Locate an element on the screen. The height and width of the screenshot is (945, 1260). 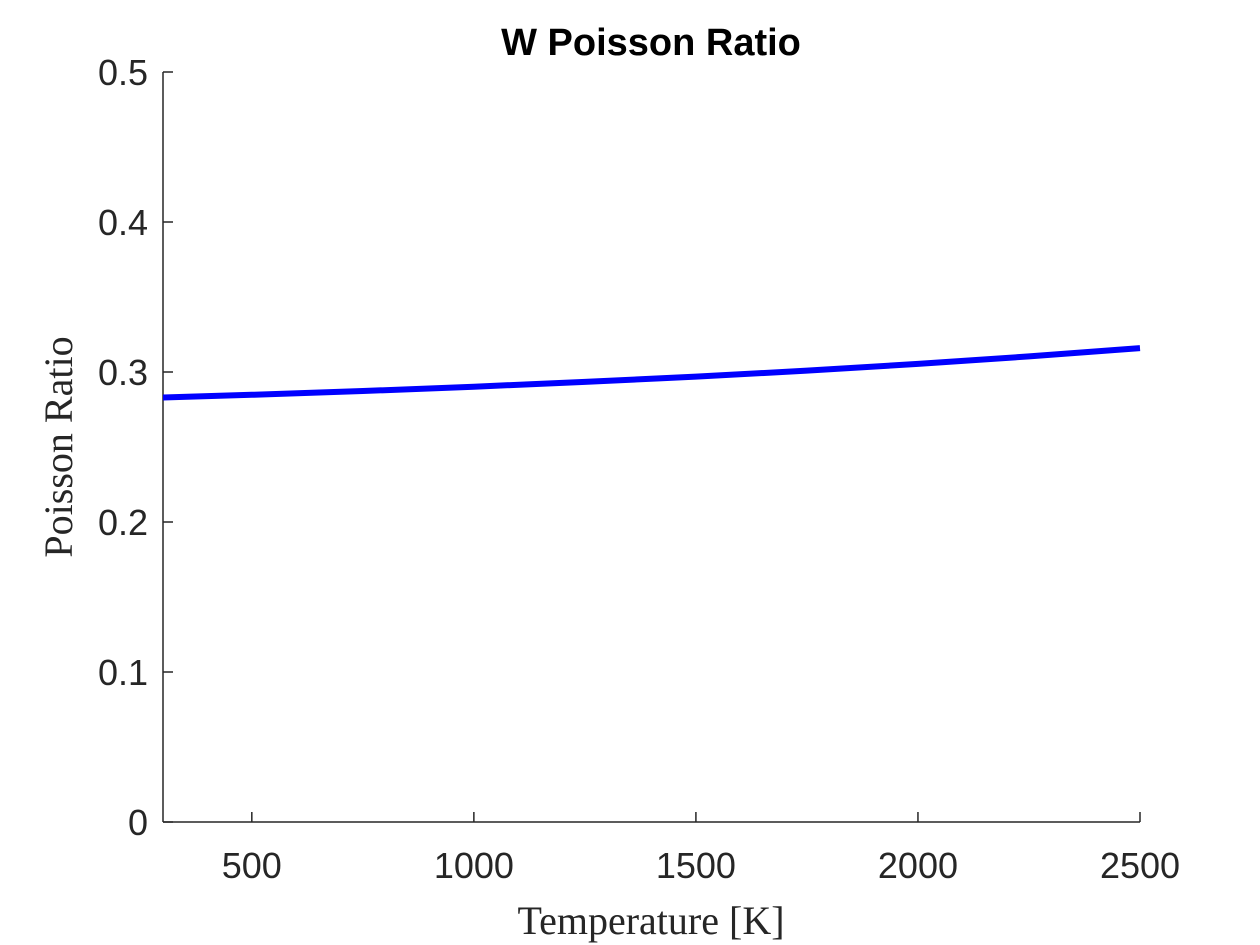
x-tick-label: 1000 is located at coordinates (474, 865).